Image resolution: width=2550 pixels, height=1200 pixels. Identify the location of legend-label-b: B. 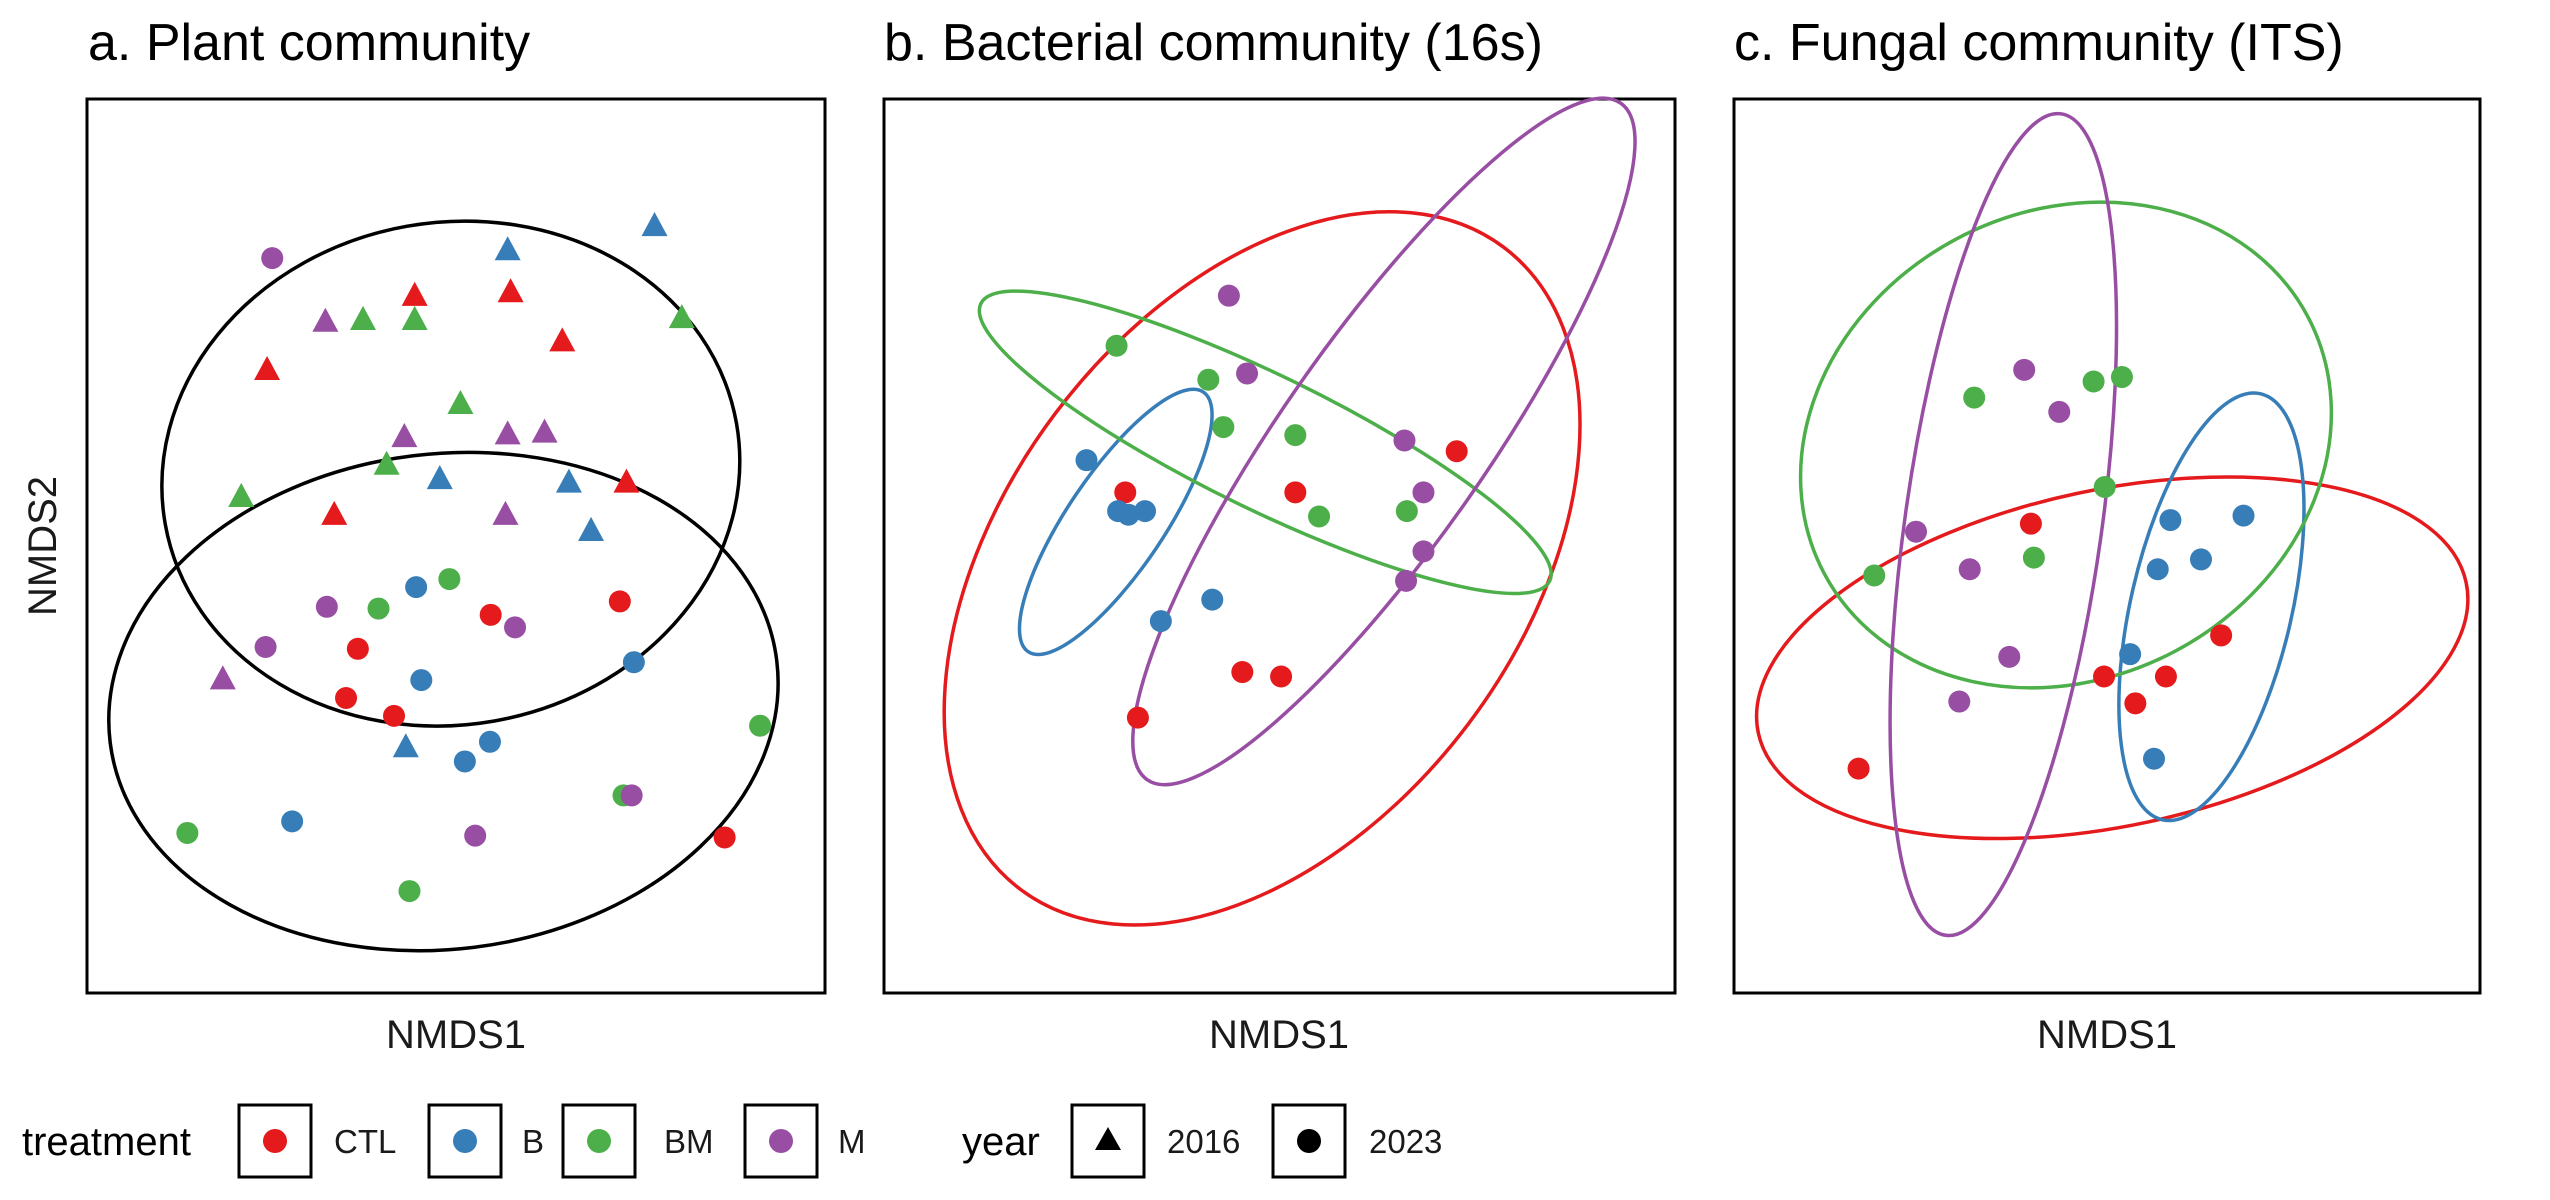
(533, 1141).